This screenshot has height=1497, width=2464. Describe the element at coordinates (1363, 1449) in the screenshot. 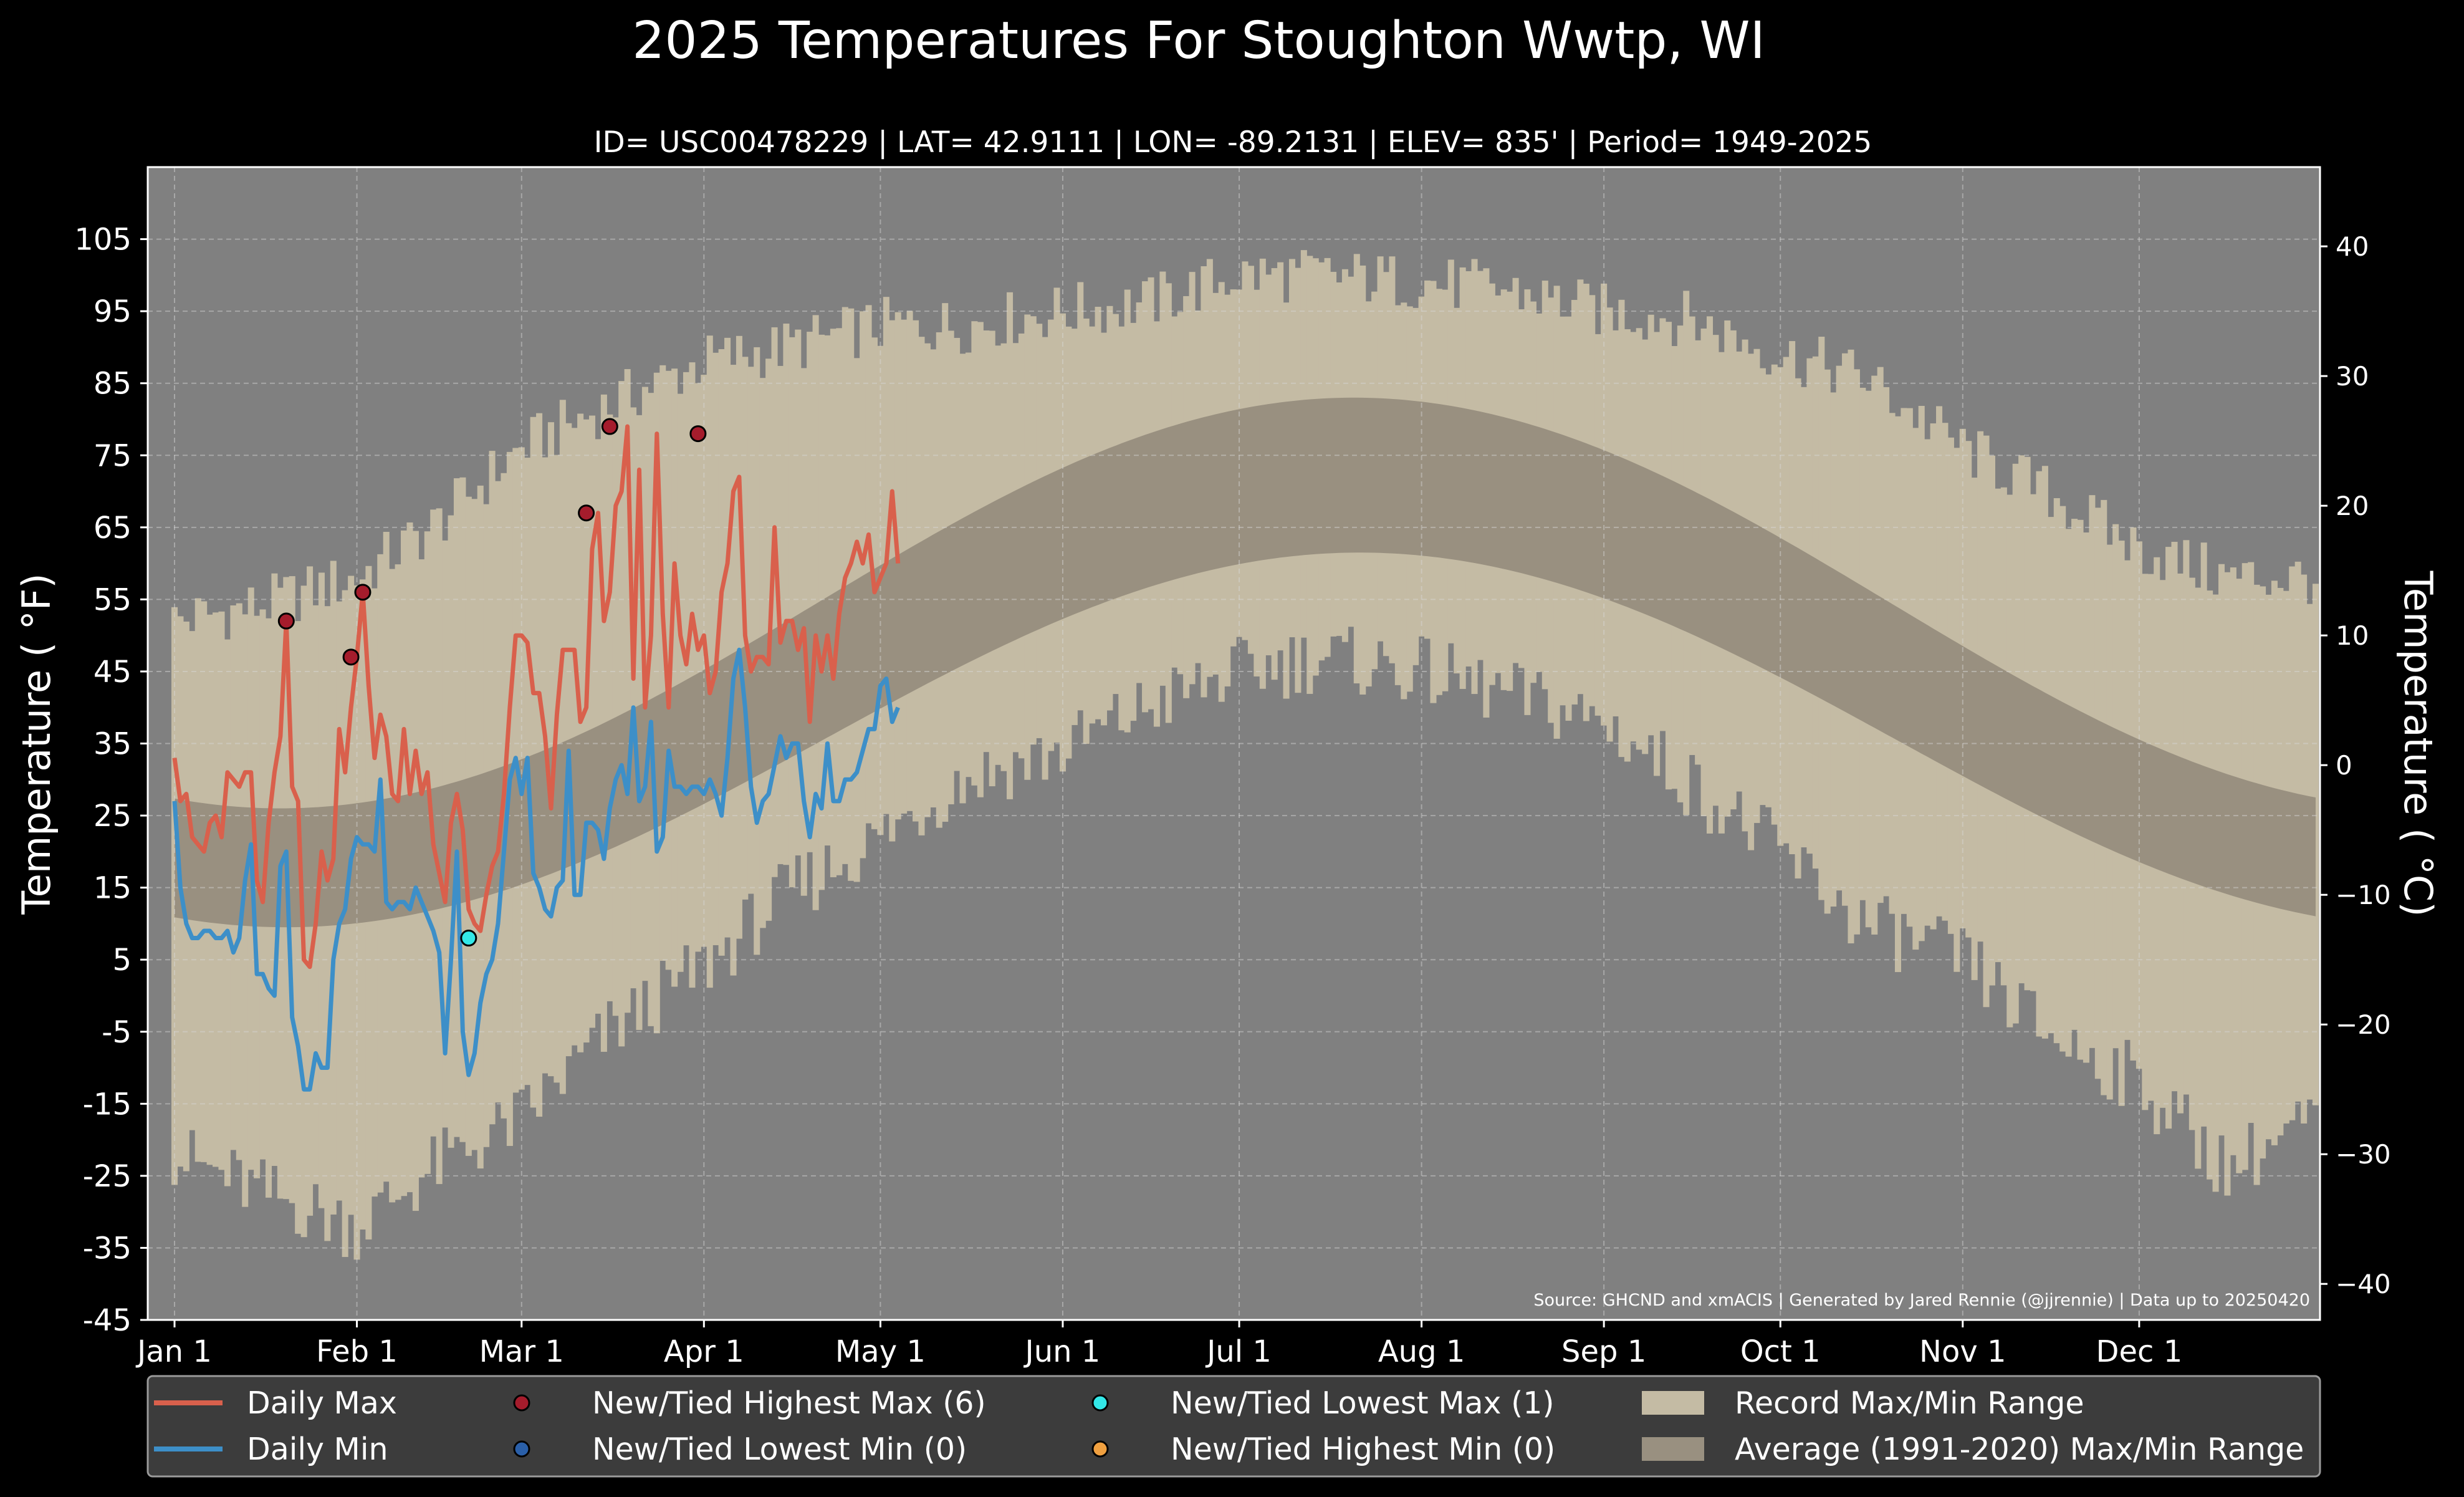

I see `legend-label: New/Tied Highest Min (0)` at that location.